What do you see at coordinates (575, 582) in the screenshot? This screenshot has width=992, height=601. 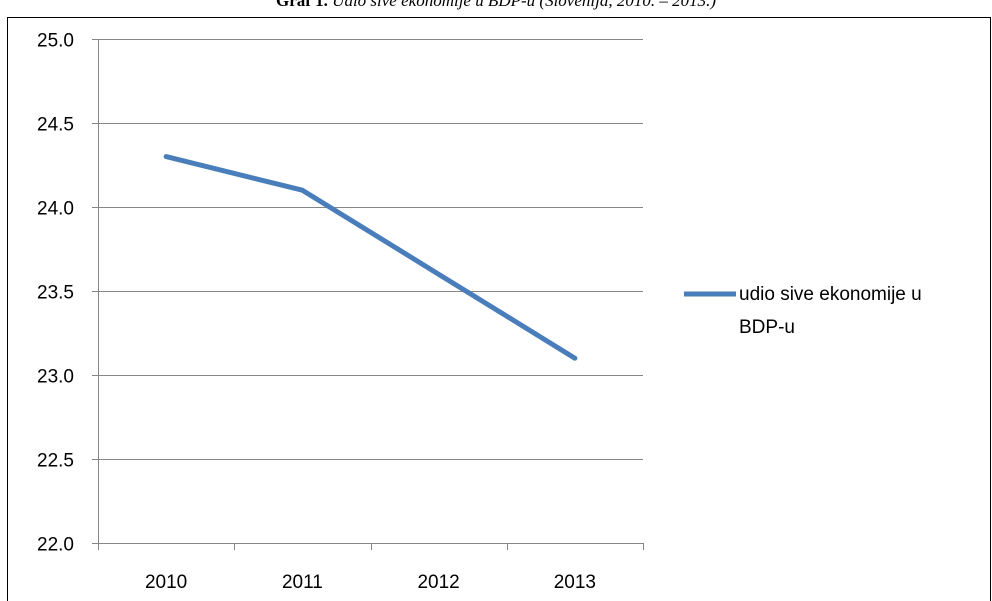 I see `x-tick-label: 2013` at bounding box center [575, 582].